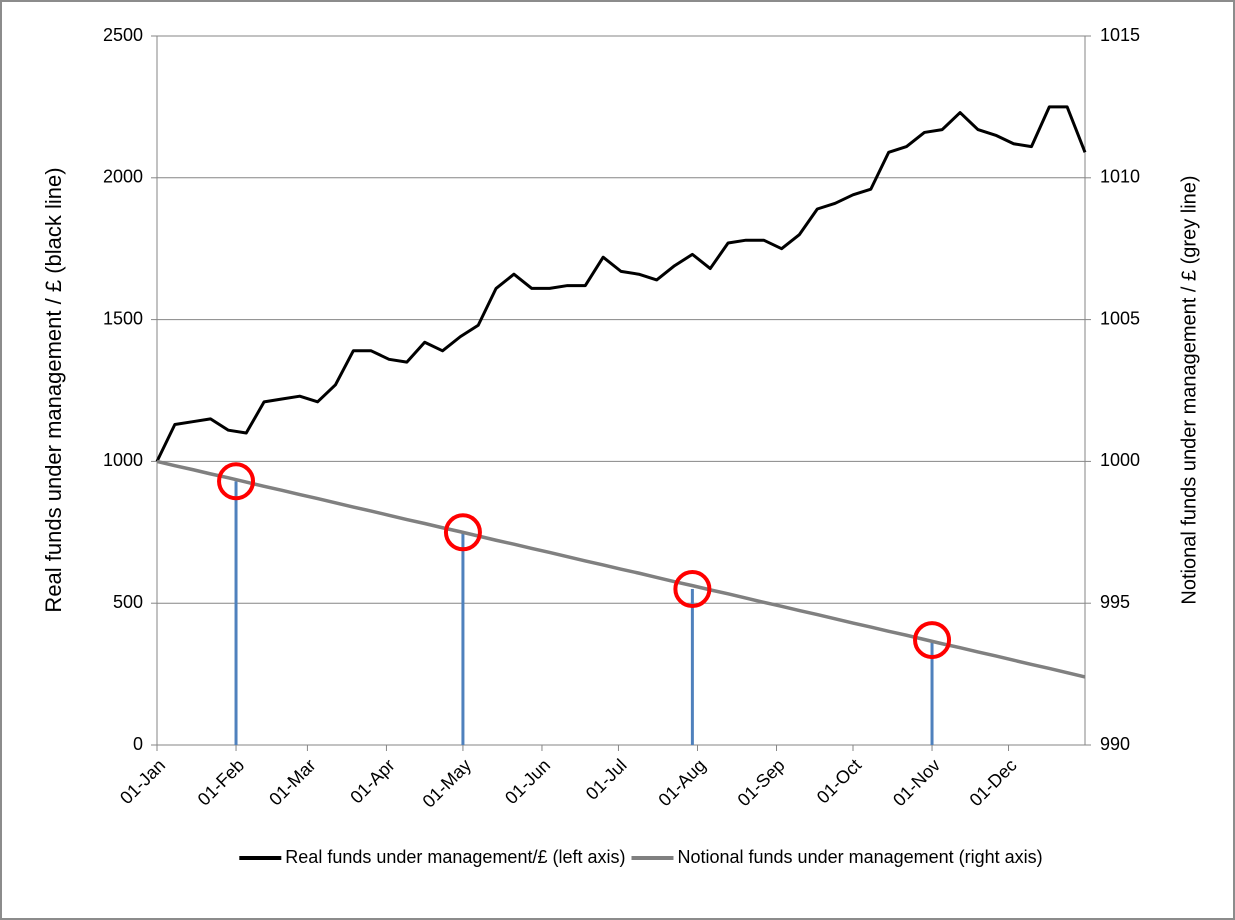 This screenshot has width=1235, height=920. I want to click on y-tick-label: 1500, so click(123, 318).